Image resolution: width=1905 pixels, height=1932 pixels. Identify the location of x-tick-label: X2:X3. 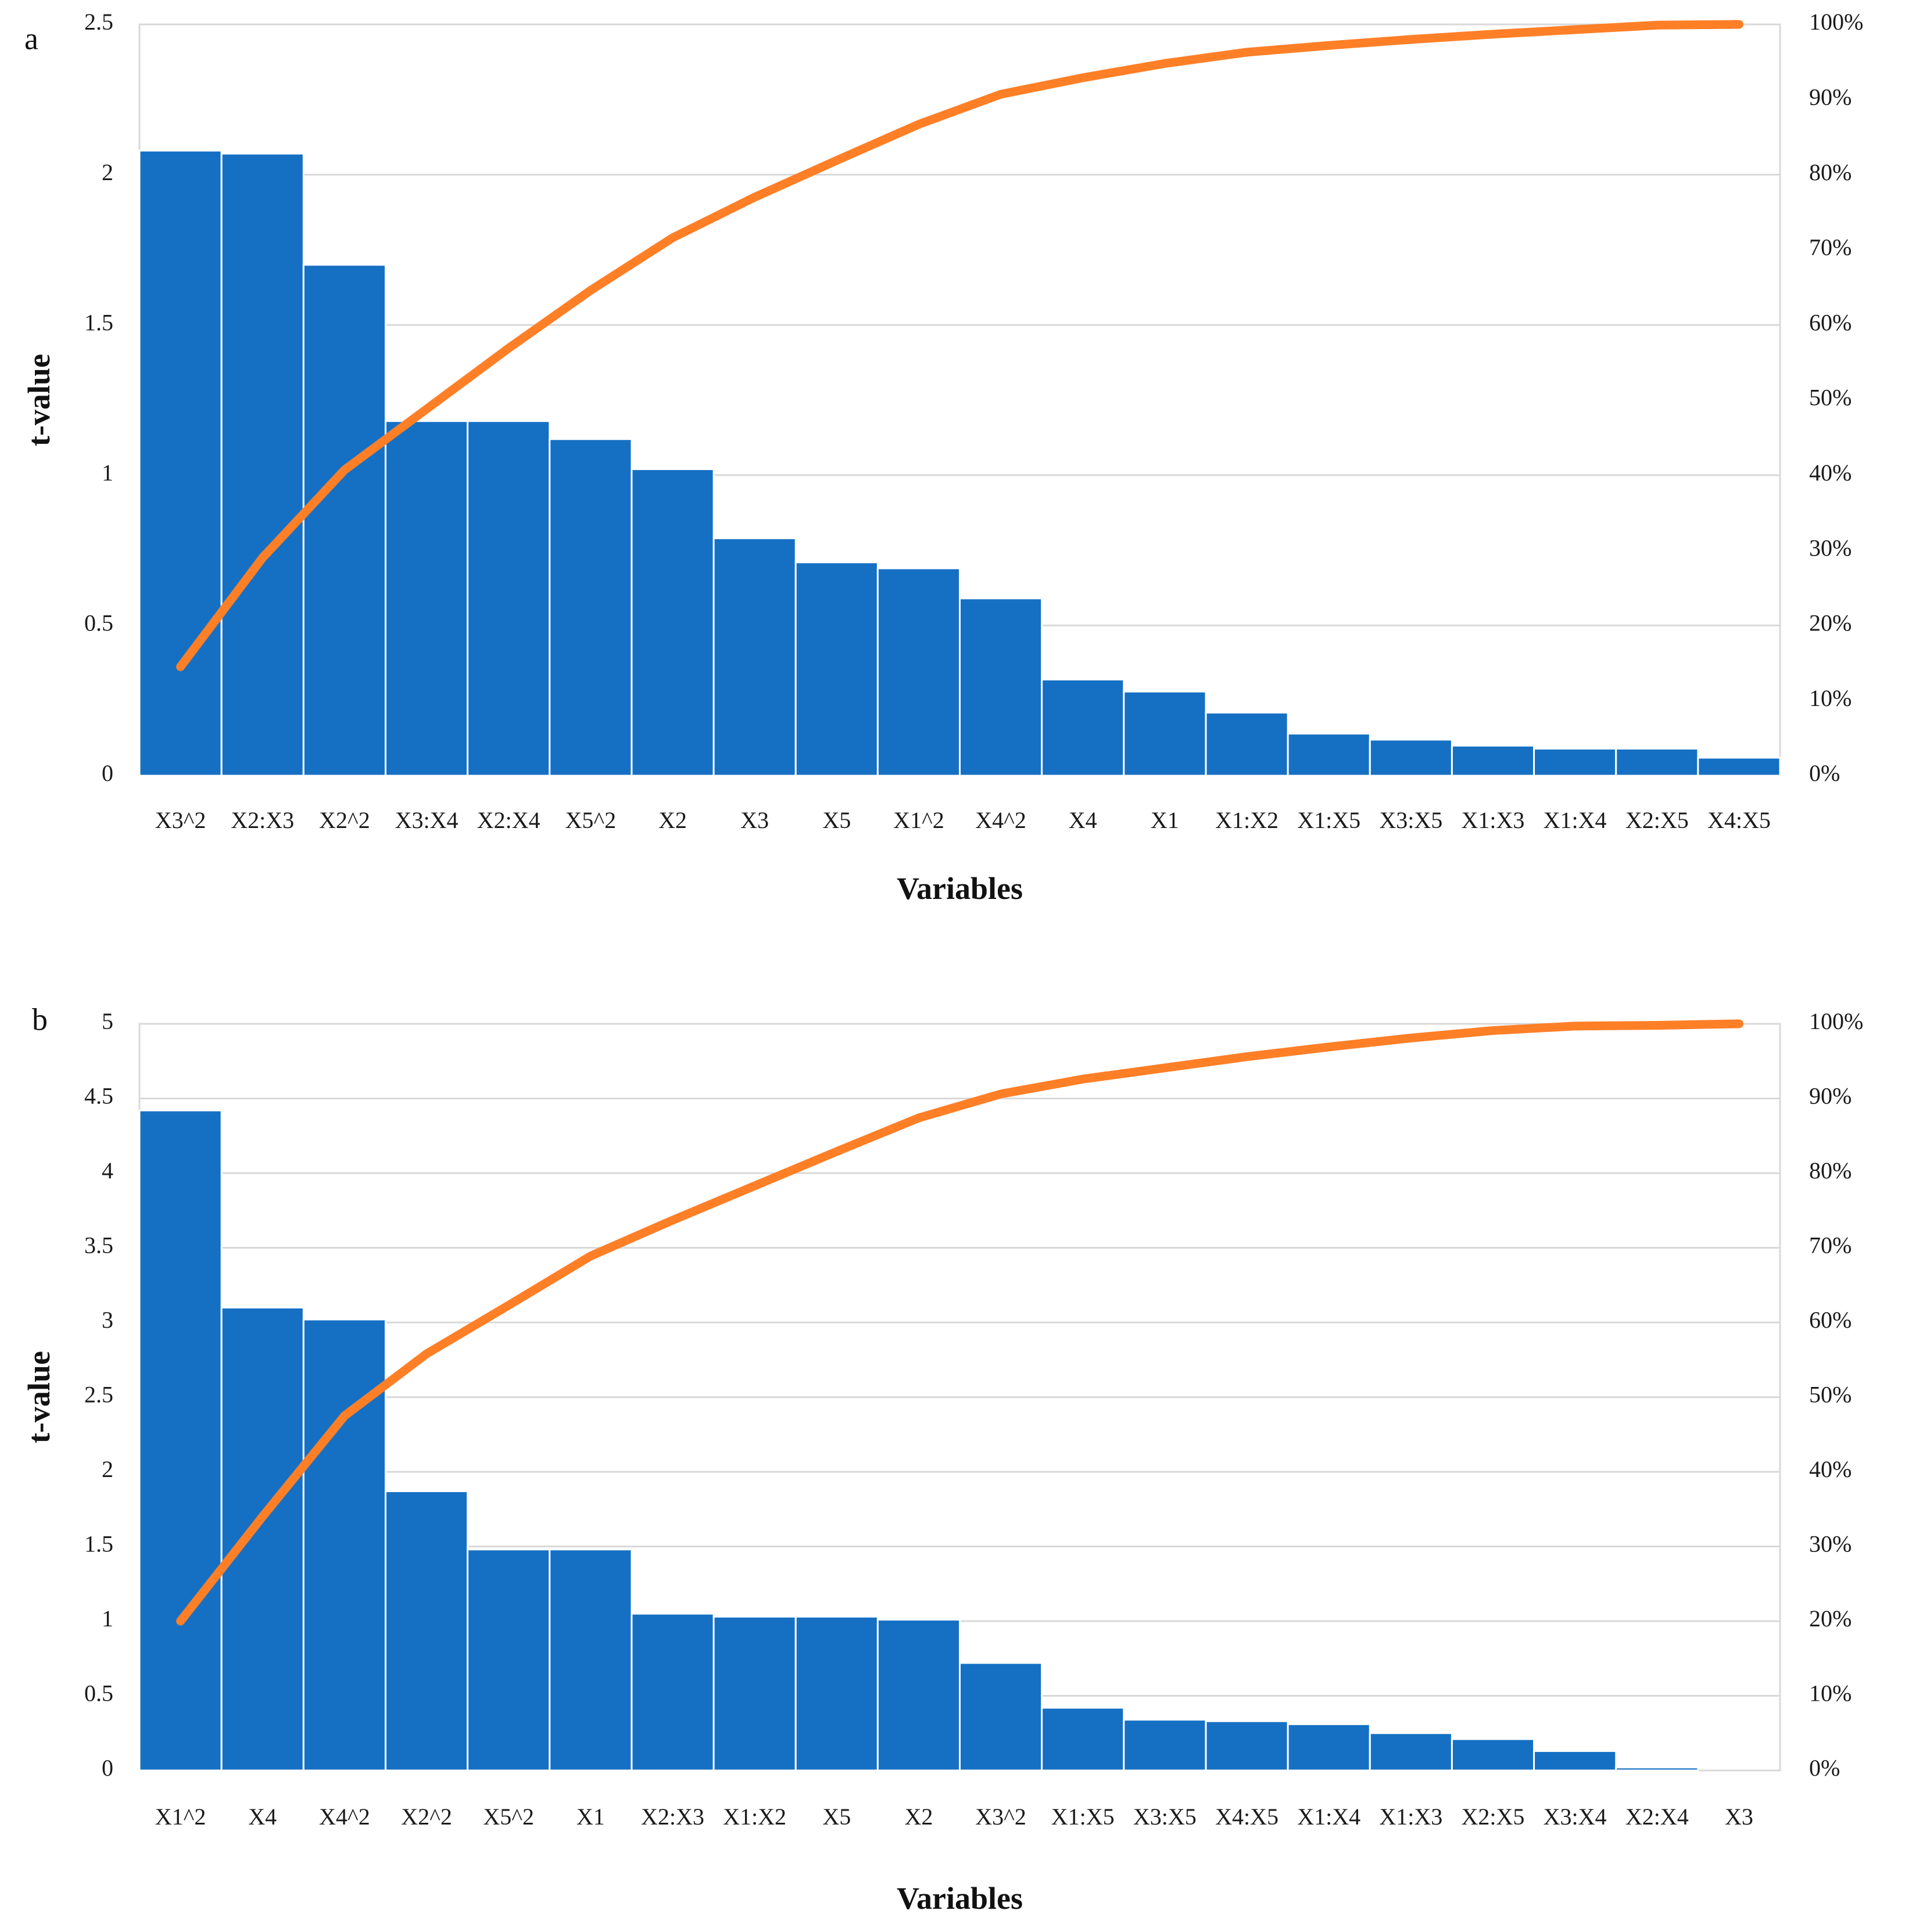
(262, 820).